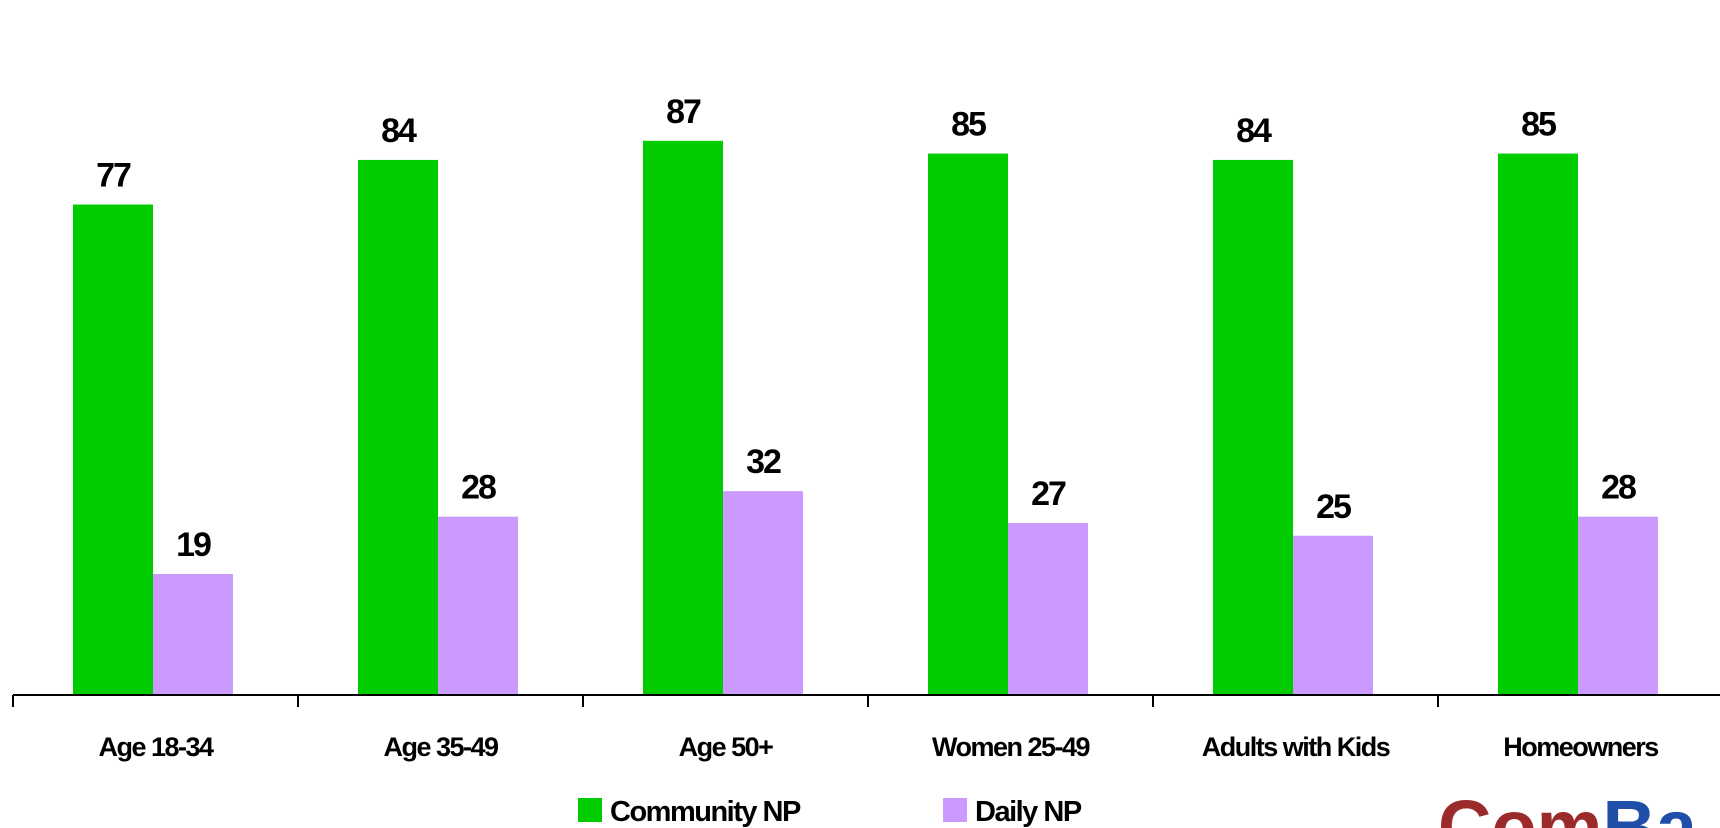 This screenshot has height=828, width=1720. Describe the element at coordinates (1520, 806) in the screenshot. I see `logo-text-part1: Com` at that location.